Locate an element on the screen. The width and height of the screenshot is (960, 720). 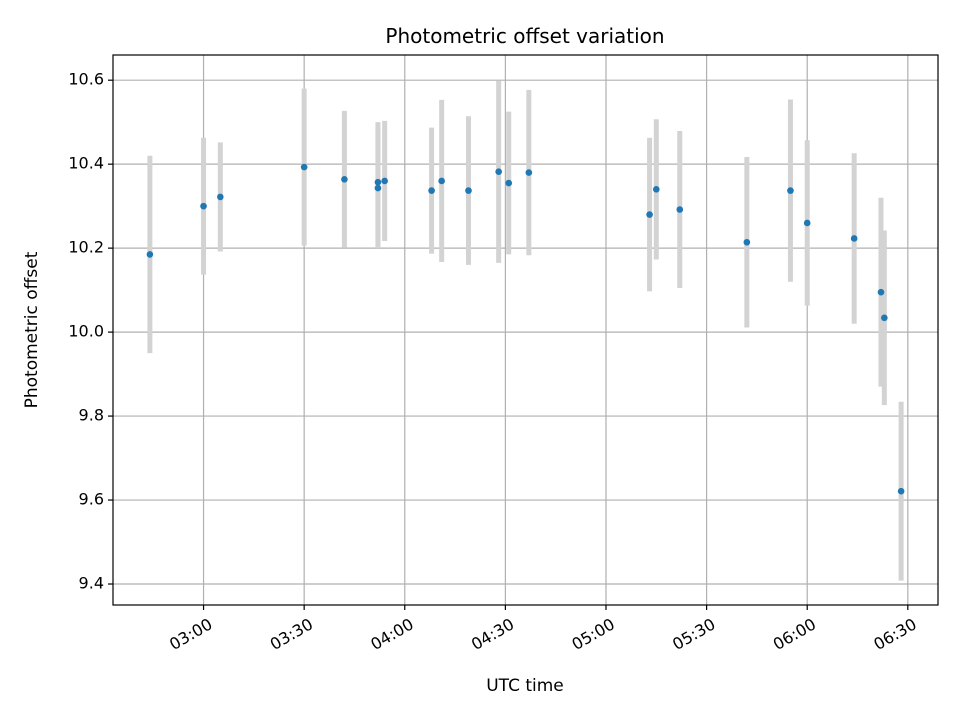
y-axis-ticks: 9.4 9.6 9.8 10.0 10.2 10.4 10.6 is located at coordinates (90, 331).